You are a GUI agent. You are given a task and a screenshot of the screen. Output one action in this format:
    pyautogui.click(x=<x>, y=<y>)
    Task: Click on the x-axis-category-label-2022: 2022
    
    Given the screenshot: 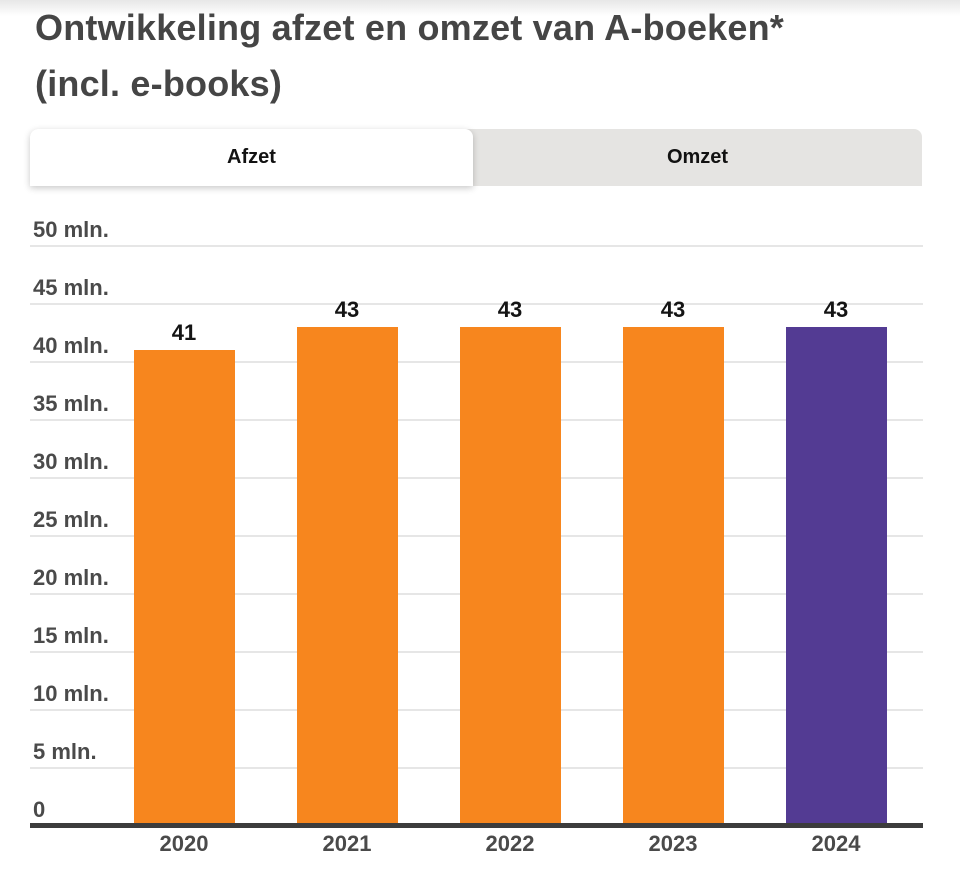 What is the action you would take?
    pyautogui.click(x=510, y=843)
    